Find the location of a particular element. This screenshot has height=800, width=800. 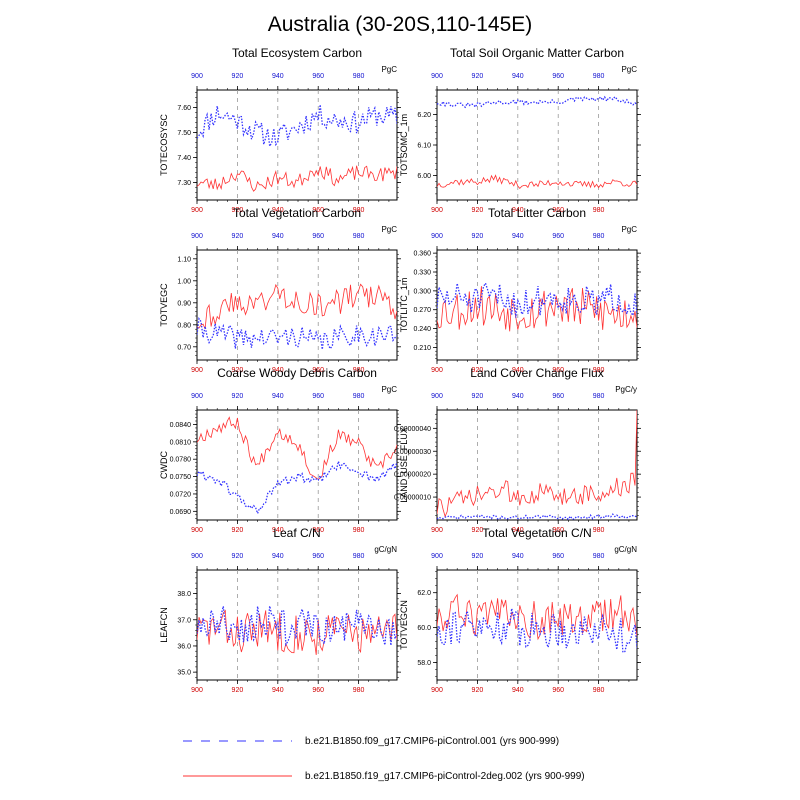

panel-title: Total Ecosystem Carbon is located at coordinates (297, 53).